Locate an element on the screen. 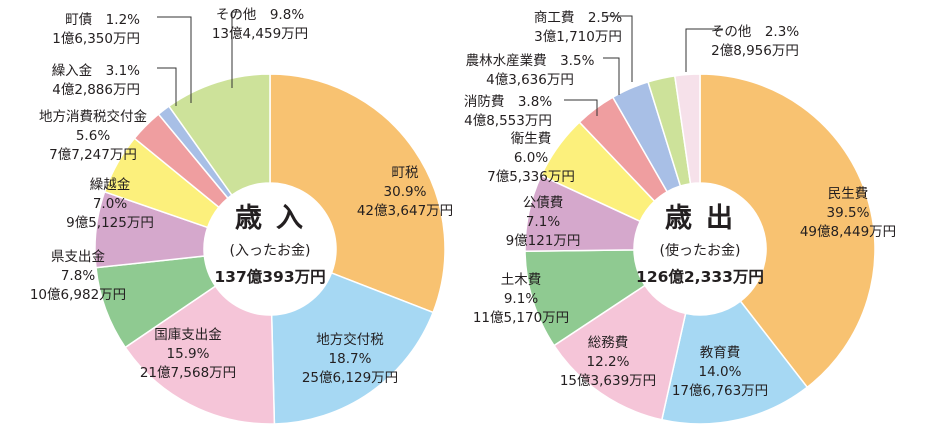 The image size is (949, 429). slice-label: 農林水産業費 3.5% 4億3,636万円 is located at coordinates (530, 70).